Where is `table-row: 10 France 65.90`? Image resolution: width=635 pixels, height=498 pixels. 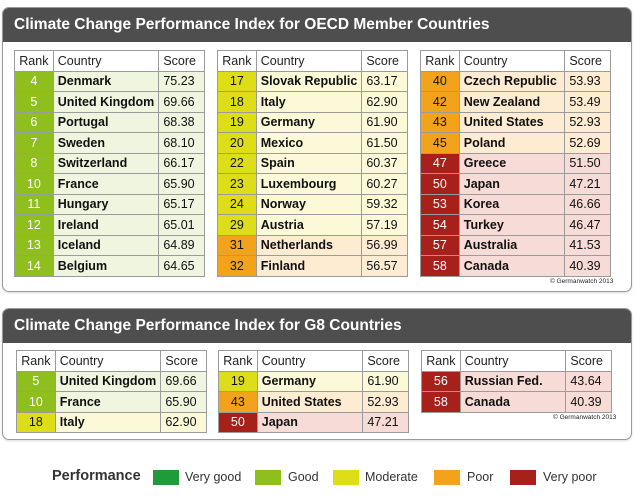 table-row: 10 France 65.90 is located at coordinates (111, 402).